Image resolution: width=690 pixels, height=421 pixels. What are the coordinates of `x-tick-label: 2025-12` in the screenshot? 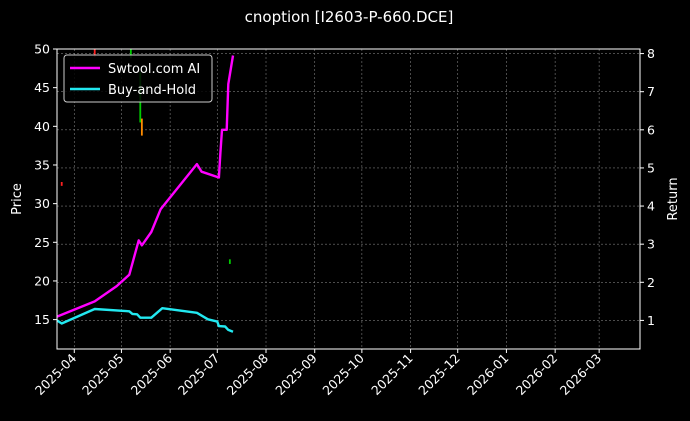 It's located at (439, 375).